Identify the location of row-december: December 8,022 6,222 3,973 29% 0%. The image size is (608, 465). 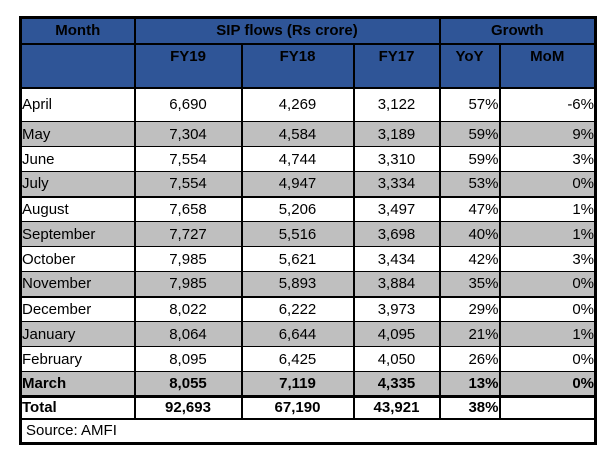
(308, 309).